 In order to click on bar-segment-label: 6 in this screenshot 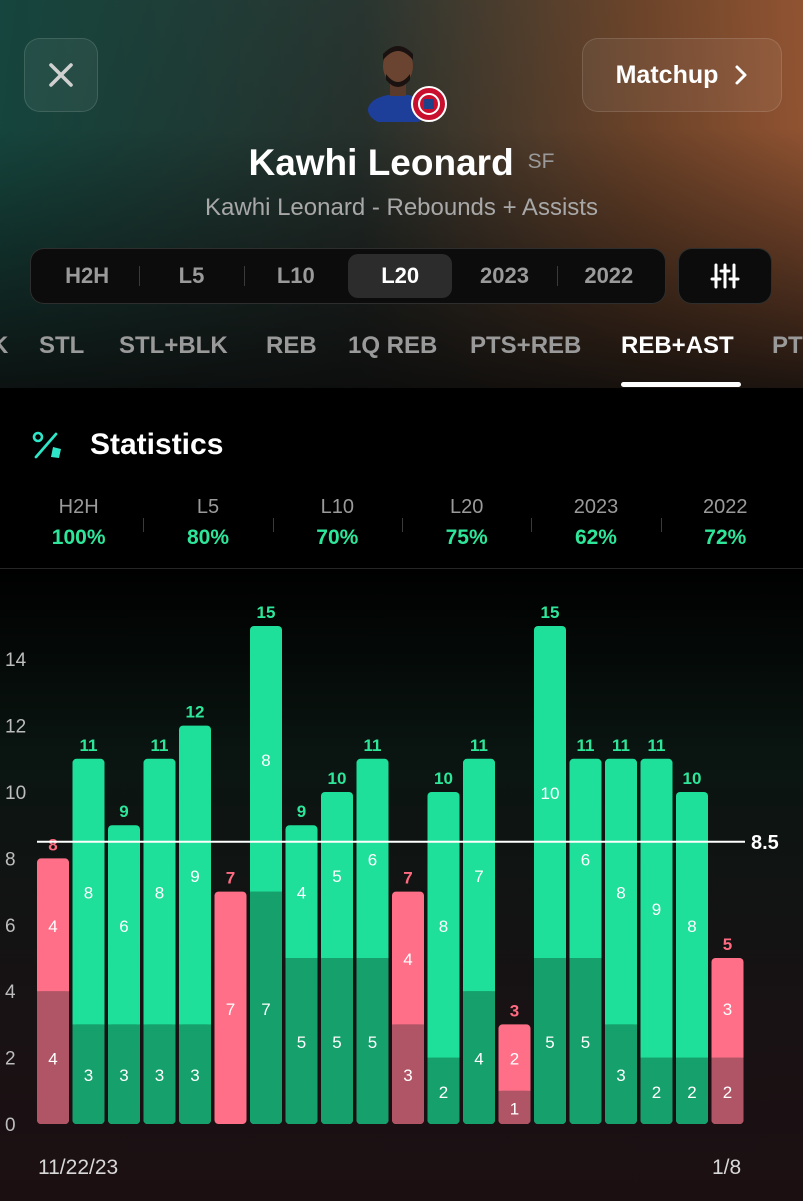, I will do `click(585, 859)`.